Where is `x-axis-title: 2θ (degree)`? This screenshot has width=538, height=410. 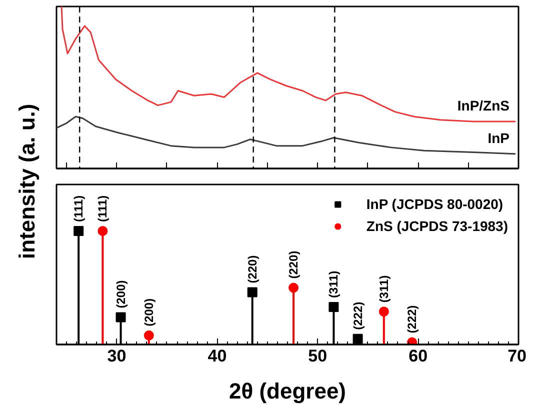 x-axis-title: 2θ (degree) is located at coordinates (287, 391).